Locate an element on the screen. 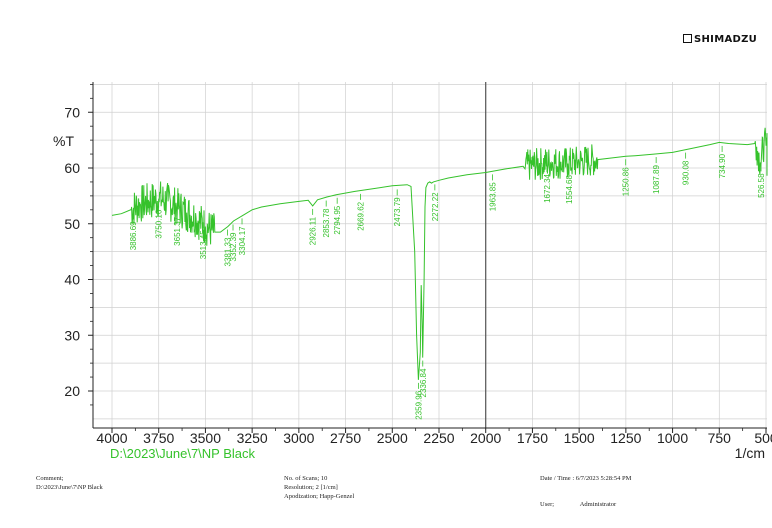  peak-label: 2853.78 is located at coordinates (326, 218).